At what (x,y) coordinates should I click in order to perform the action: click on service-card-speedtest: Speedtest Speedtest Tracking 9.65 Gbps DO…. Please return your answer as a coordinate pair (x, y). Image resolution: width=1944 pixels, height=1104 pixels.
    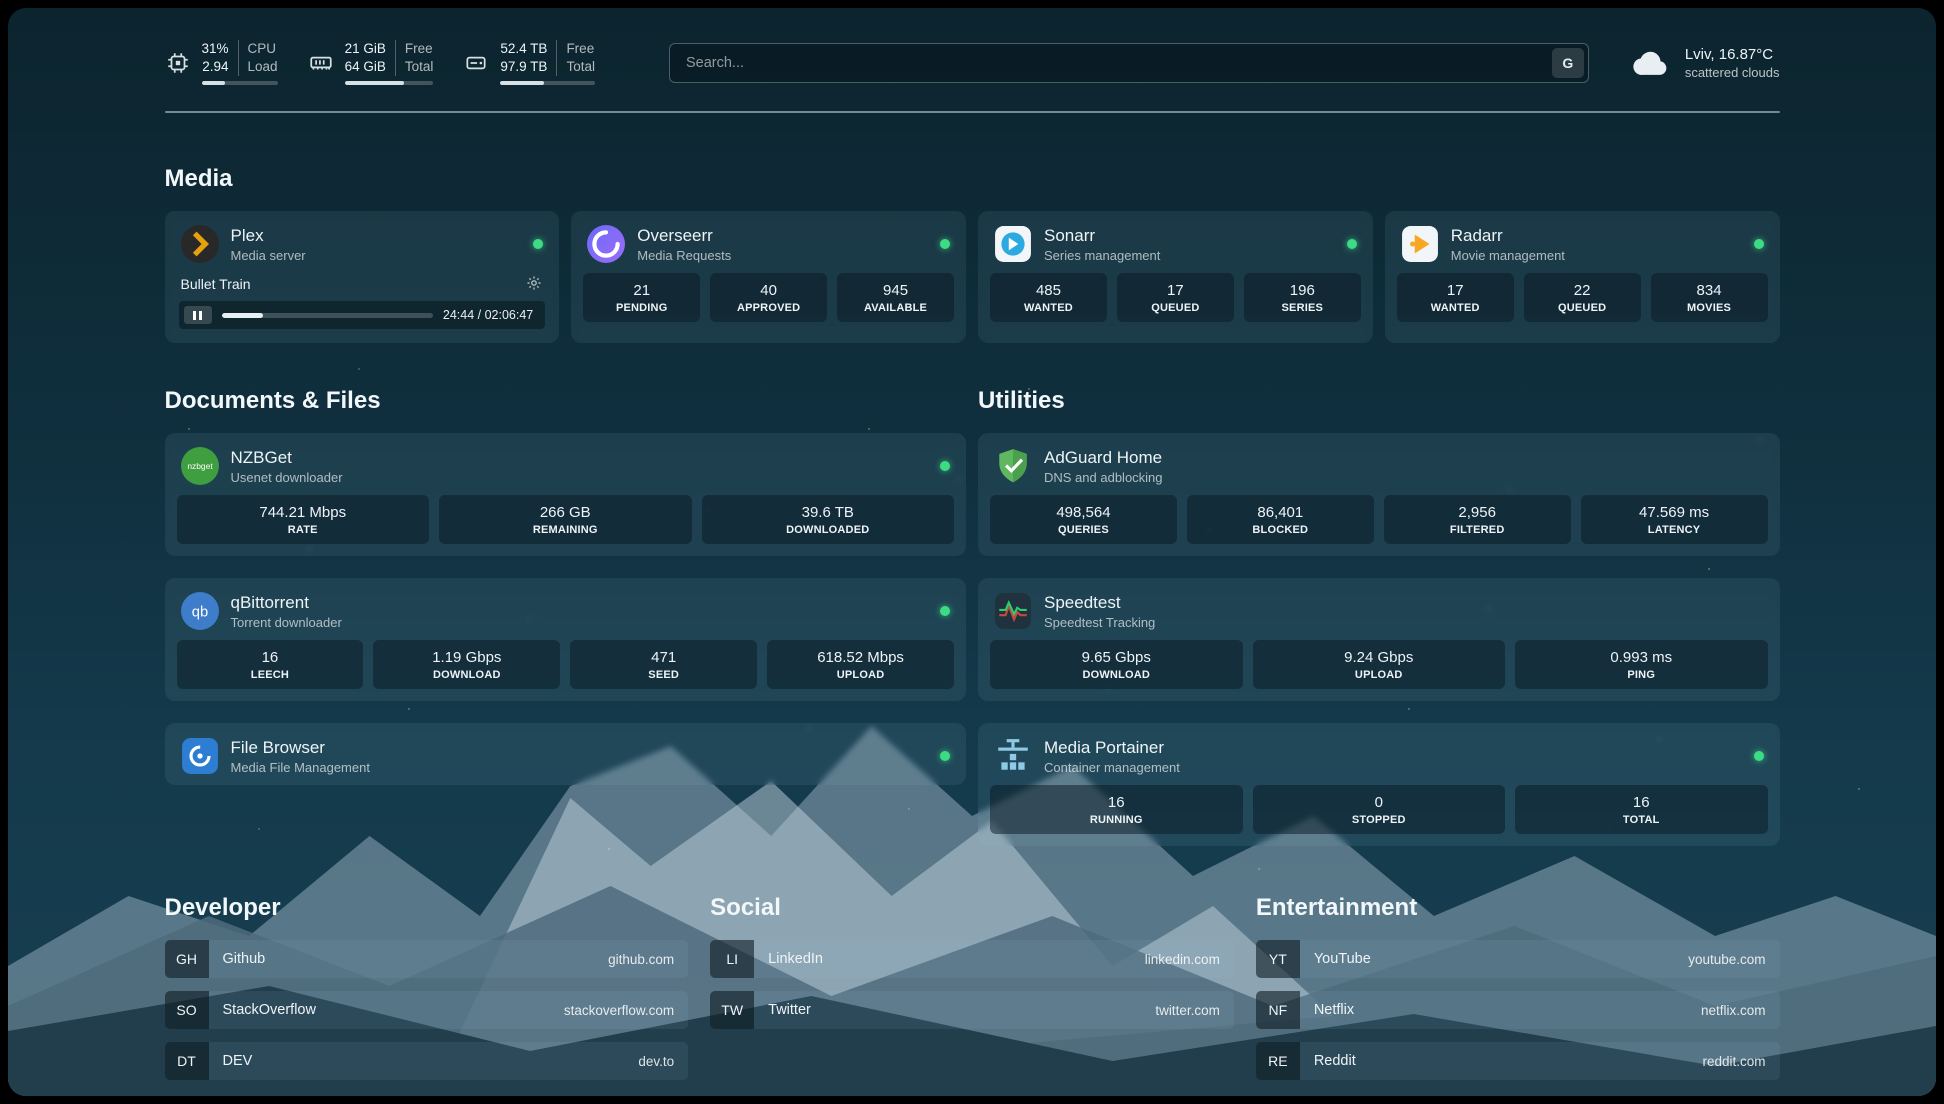
    Looking at the image, I should click on (1379, 640).